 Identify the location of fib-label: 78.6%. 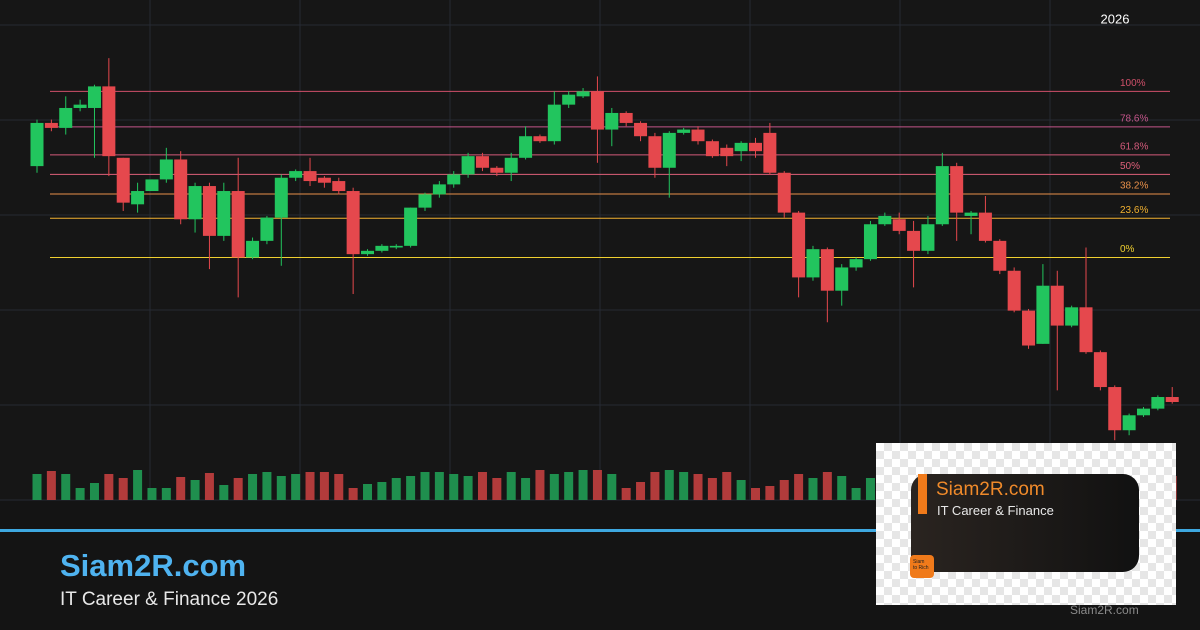
(1134, 119).